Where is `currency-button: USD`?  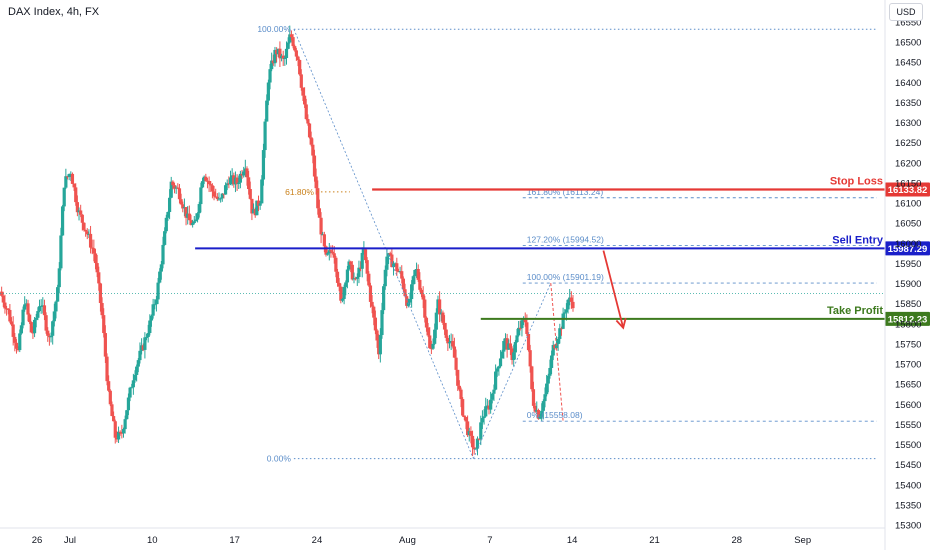
currency-button: USD is located at coordinates (906, 12).